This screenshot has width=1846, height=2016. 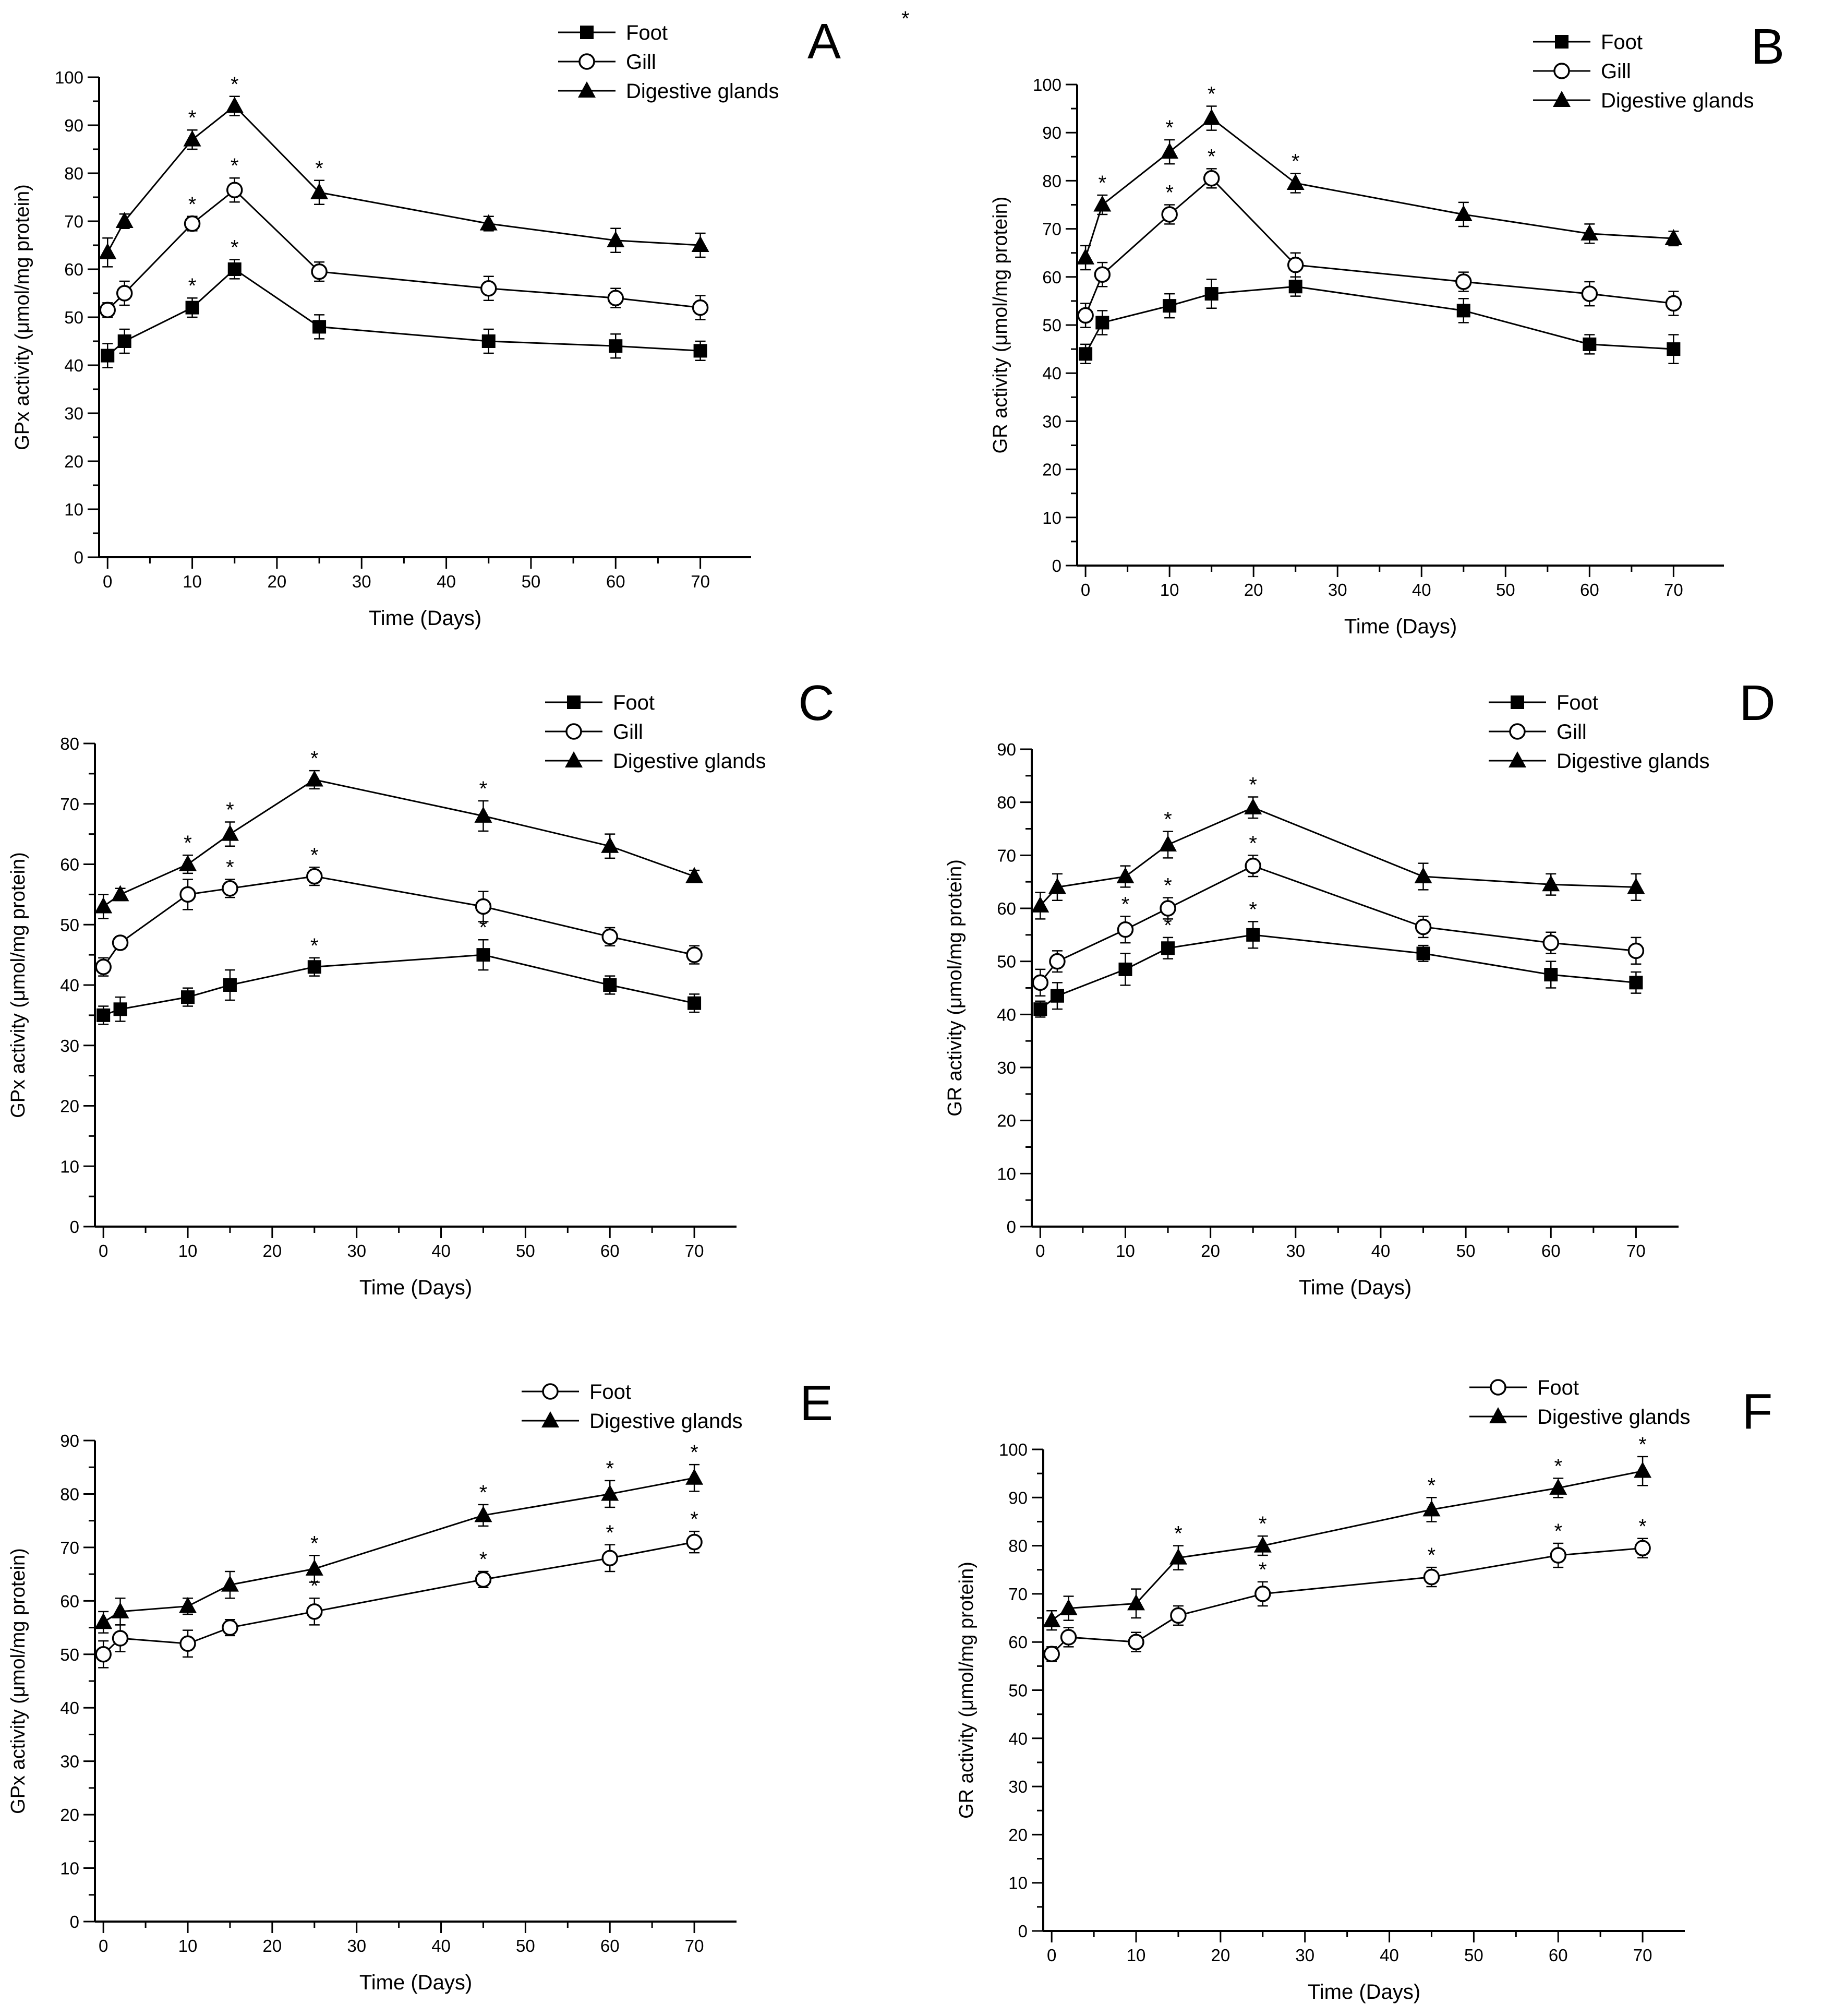 I want to click on legend-marker-gill, so click(x=573, y=731).